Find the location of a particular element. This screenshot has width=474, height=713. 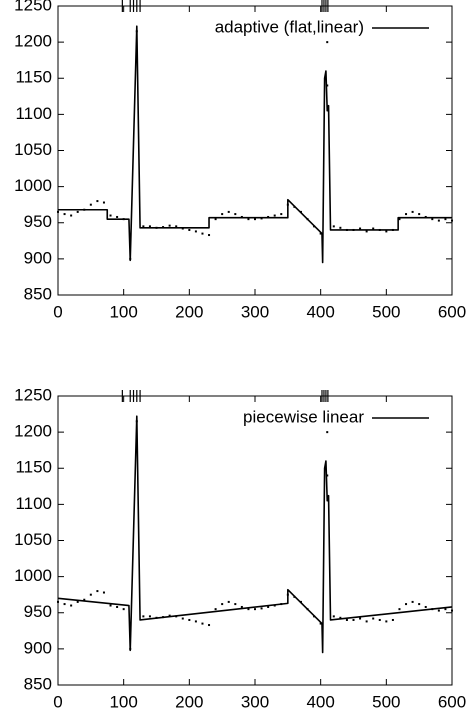

y-tick-label: 1050 is located at coordinates (33, 539).